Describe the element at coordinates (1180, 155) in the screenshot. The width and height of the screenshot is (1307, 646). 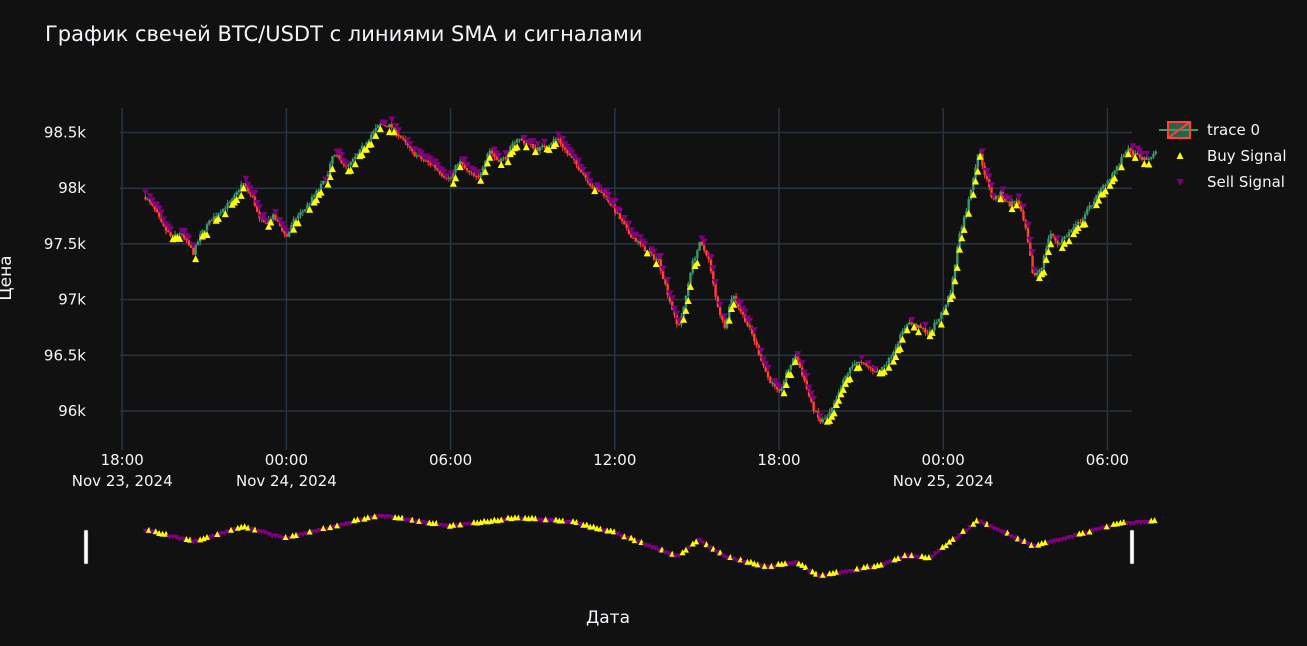
I see `legend-buy-marker` at that location.